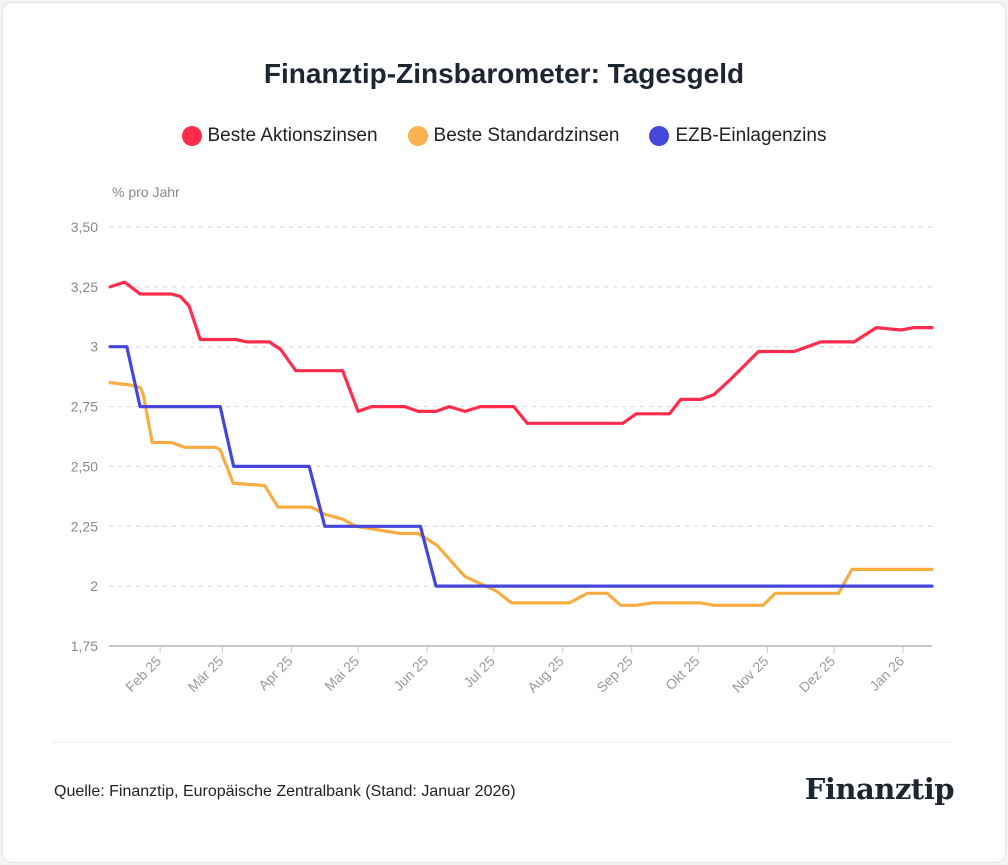 The image size is (1008, 865). I want to click on series-line-beste-aktionszinsen, so click(521, 352).